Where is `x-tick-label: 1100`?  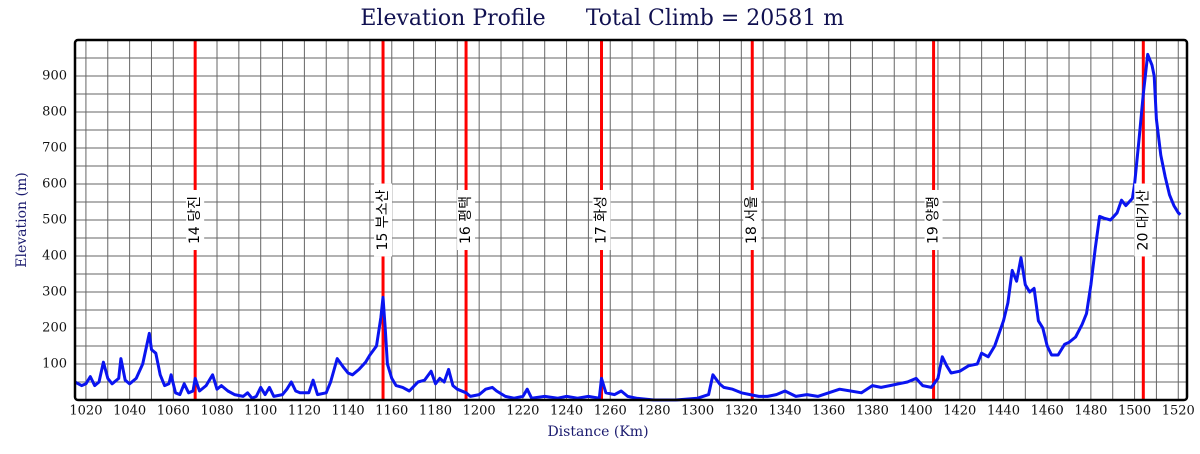
x-tick-label: 1100 is located at coordinates (260, 411).